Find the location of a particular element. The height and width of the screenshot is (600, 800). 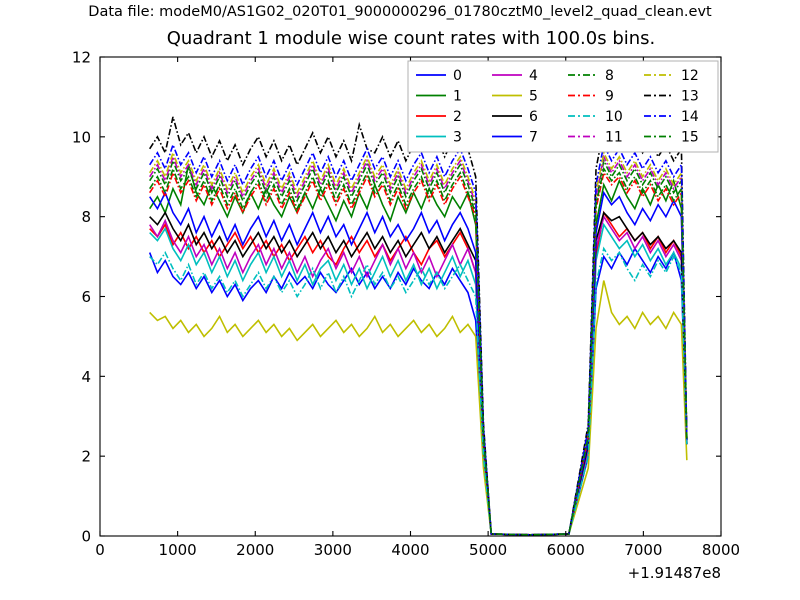

legend-frame is located at coordinates (563, 106).